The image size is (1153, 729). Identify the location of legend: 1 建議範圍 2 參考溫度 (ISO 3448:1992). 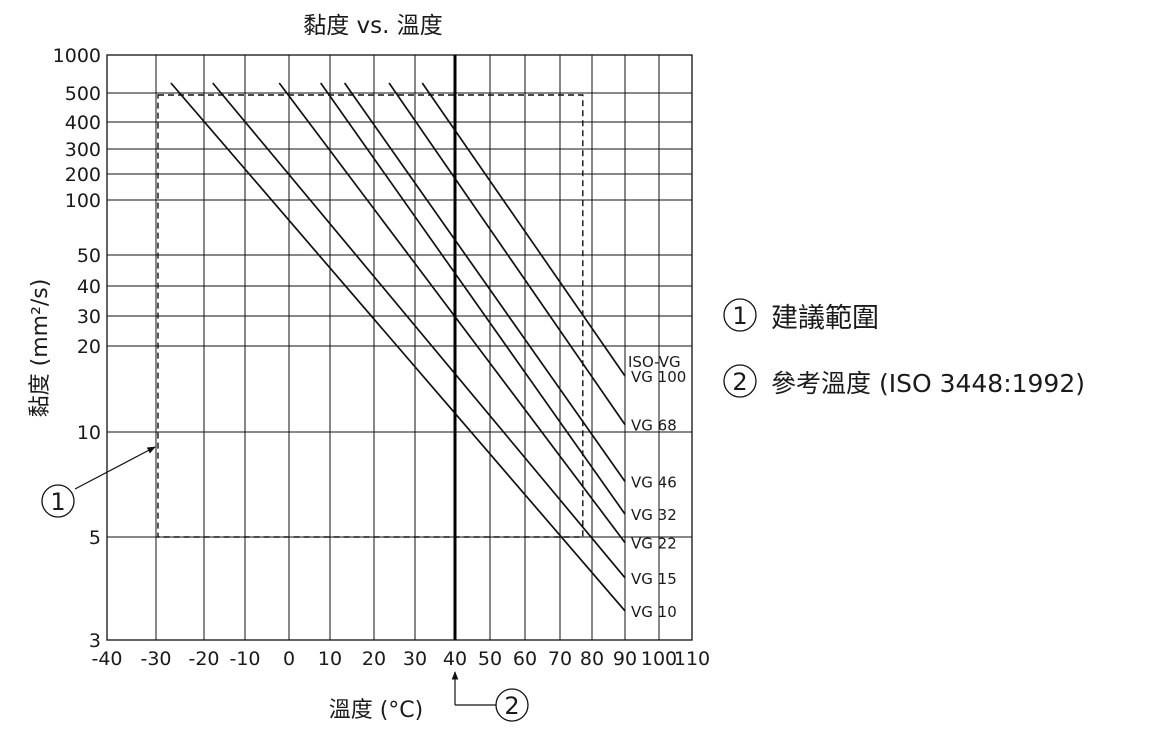
(904, 348).